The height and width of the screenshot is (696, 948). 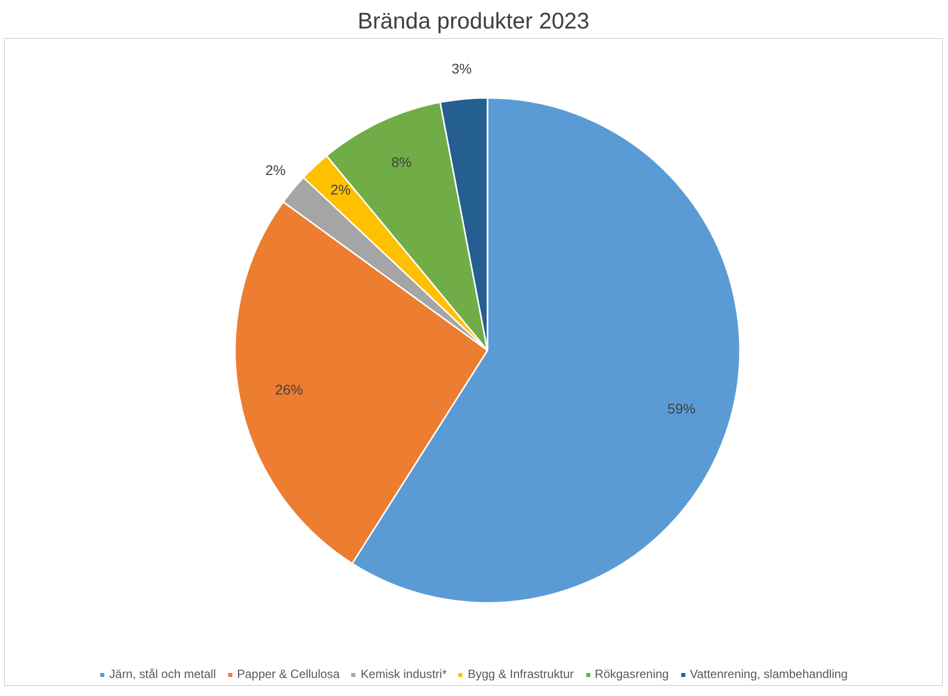 I want to click on chart-title: Brända produkter 2023, so click(x=474, y=21).